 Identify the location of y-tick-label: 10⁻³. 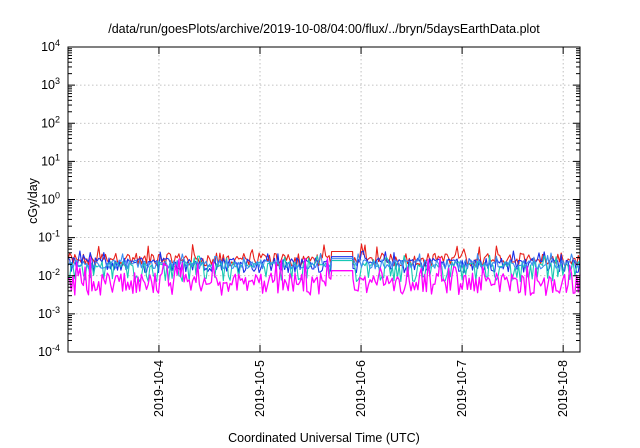
(49, 313).